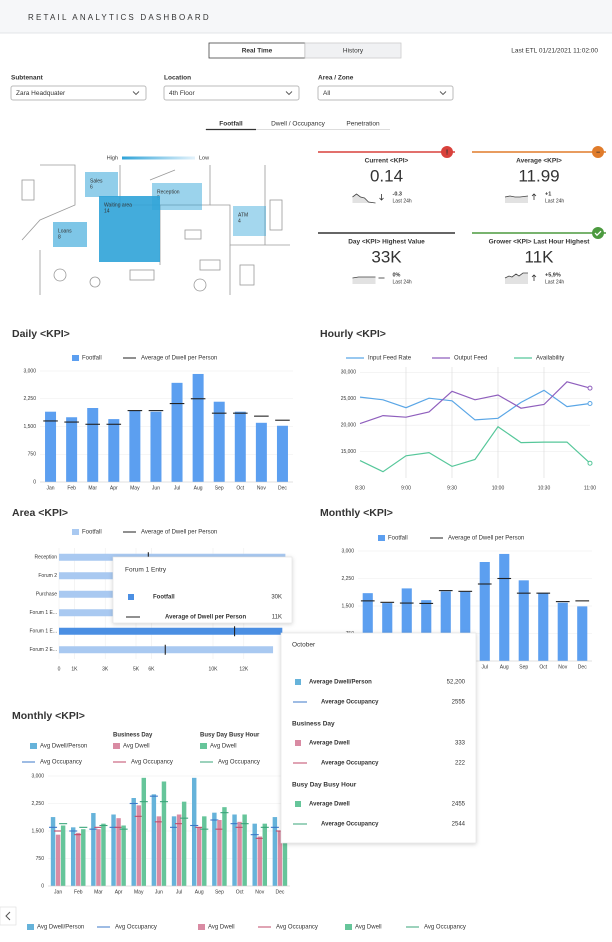  Describe the element at coordinates (231, 124) in the screenshot. I see `subtab: Footfall` at that location.